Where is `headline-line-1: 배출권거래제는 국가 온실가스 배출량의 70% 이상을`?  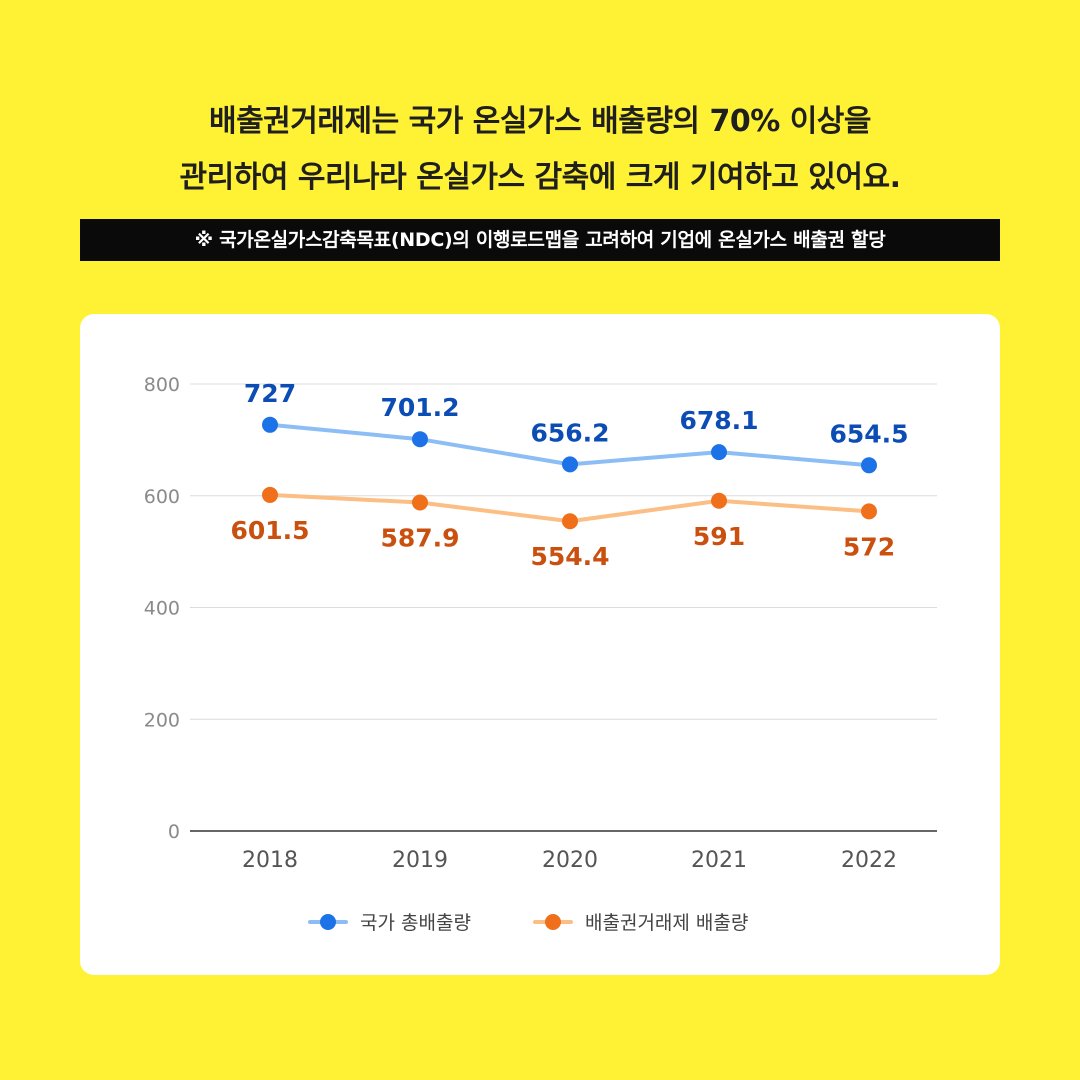 headline-line-1: 배출권거래제는 국가 온실가스 배출량의 70% 이상을 is located at coordinates (540, 121).